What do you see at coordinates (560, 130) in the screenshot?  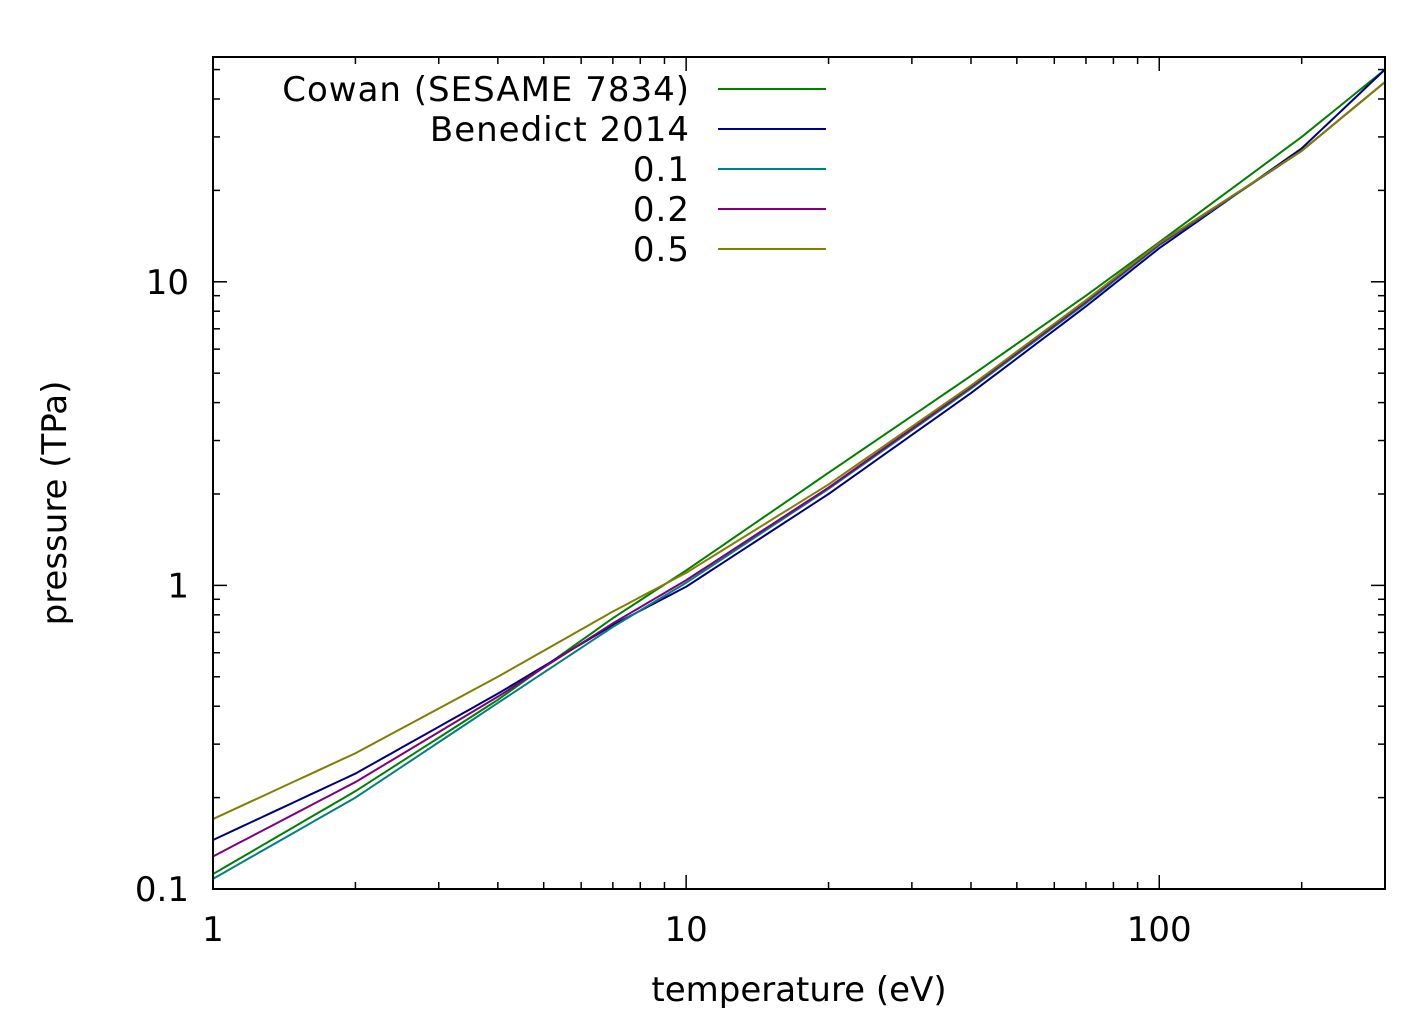 I see `legend-label: Benedict 2014` at bounding box center [560, 130].